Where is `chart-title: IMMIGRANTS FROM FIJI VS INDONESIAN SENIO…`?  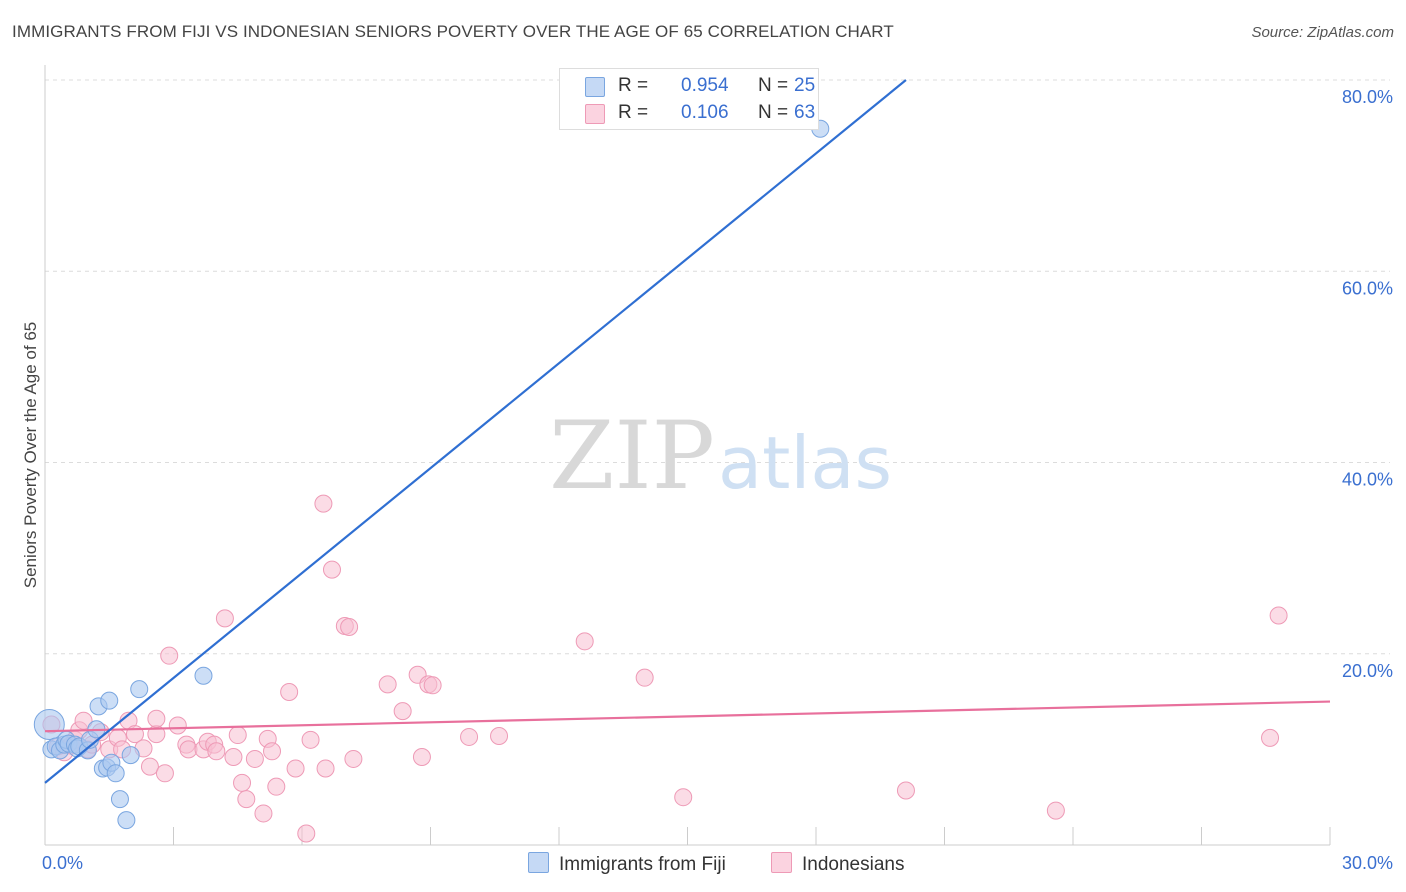 chart-title: IMMIGRANTS FROM FIJI VS INDONESIAN SENIO… is located at coordinates (453, 31).